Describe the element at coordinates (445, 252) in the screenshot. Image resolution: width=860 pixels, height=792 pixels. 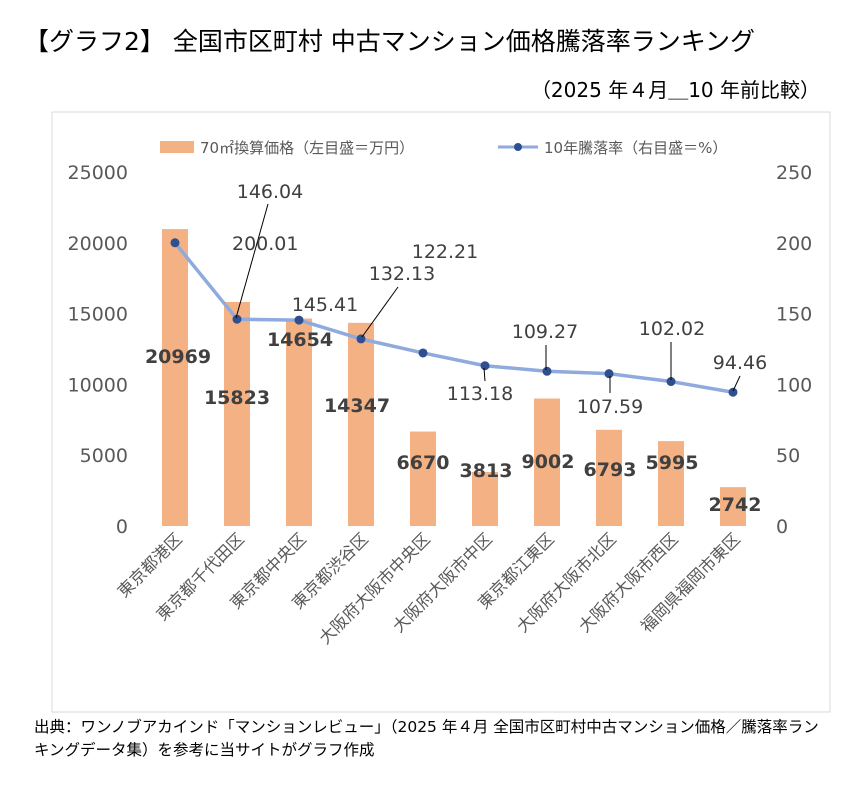
I see `line-data-label: 122.21` at that location.